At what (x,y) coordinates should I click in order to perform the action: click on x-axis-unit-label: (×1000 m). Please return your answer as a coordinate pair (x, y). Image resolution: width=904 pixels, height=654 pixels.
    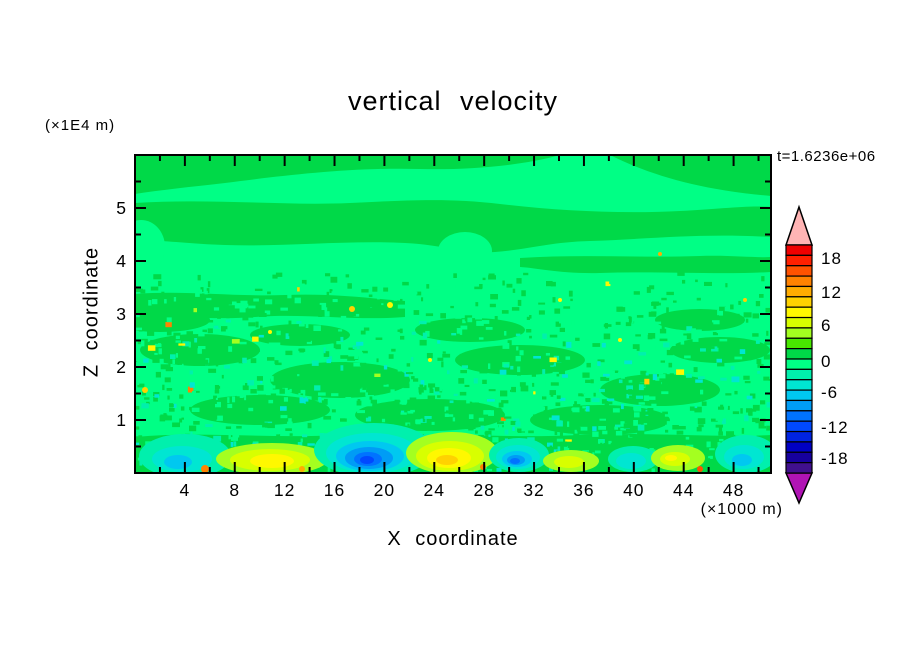
    Looking at the image, I should click on (741, 509).